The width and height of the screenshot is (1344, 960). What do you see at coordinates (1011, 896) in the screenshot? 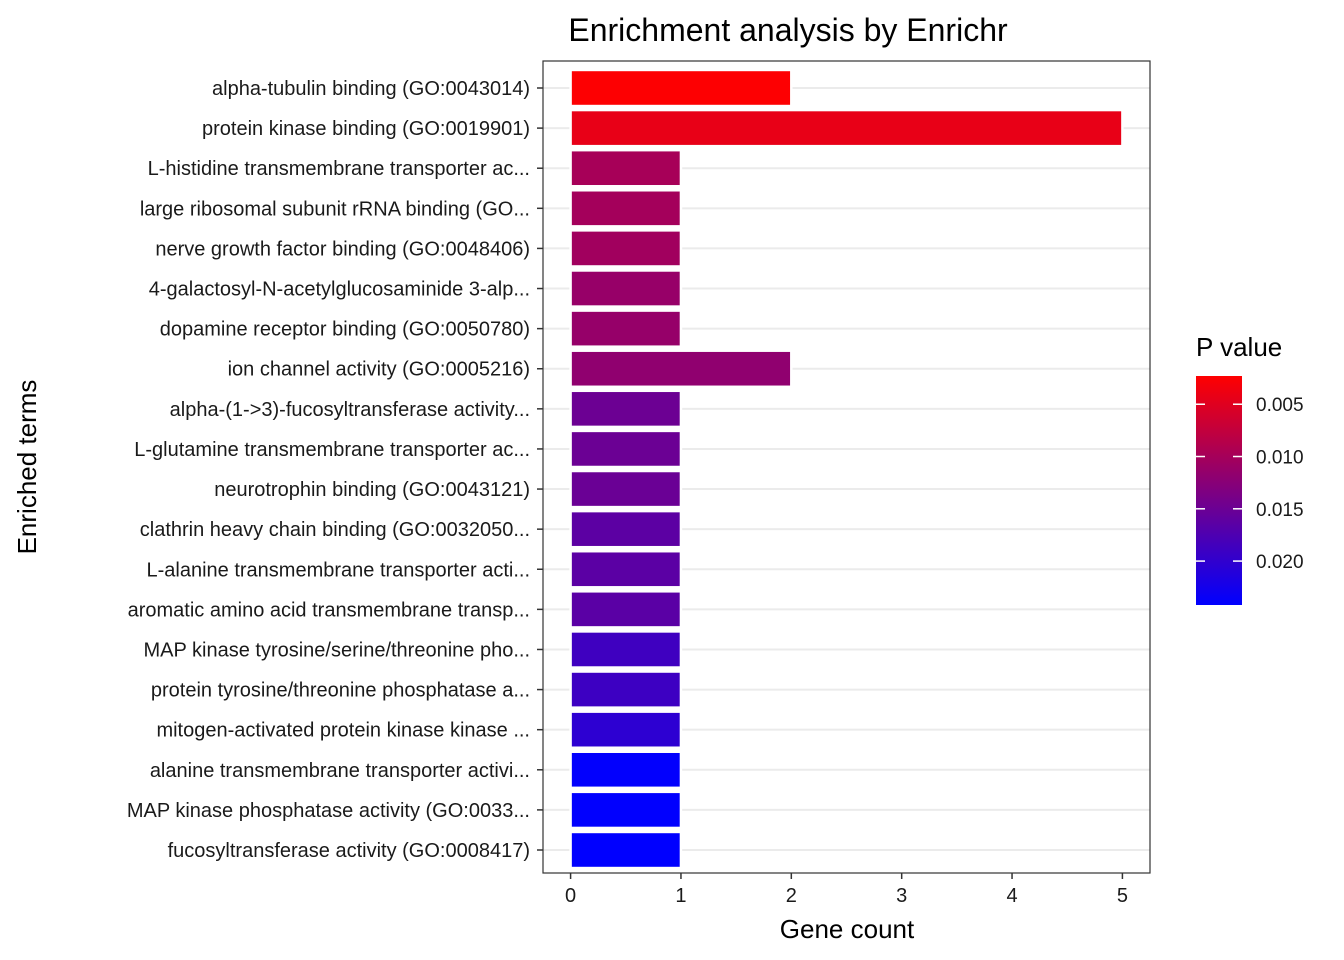
I see `x-tick-label: 4` at bounding box center [1011, 896].